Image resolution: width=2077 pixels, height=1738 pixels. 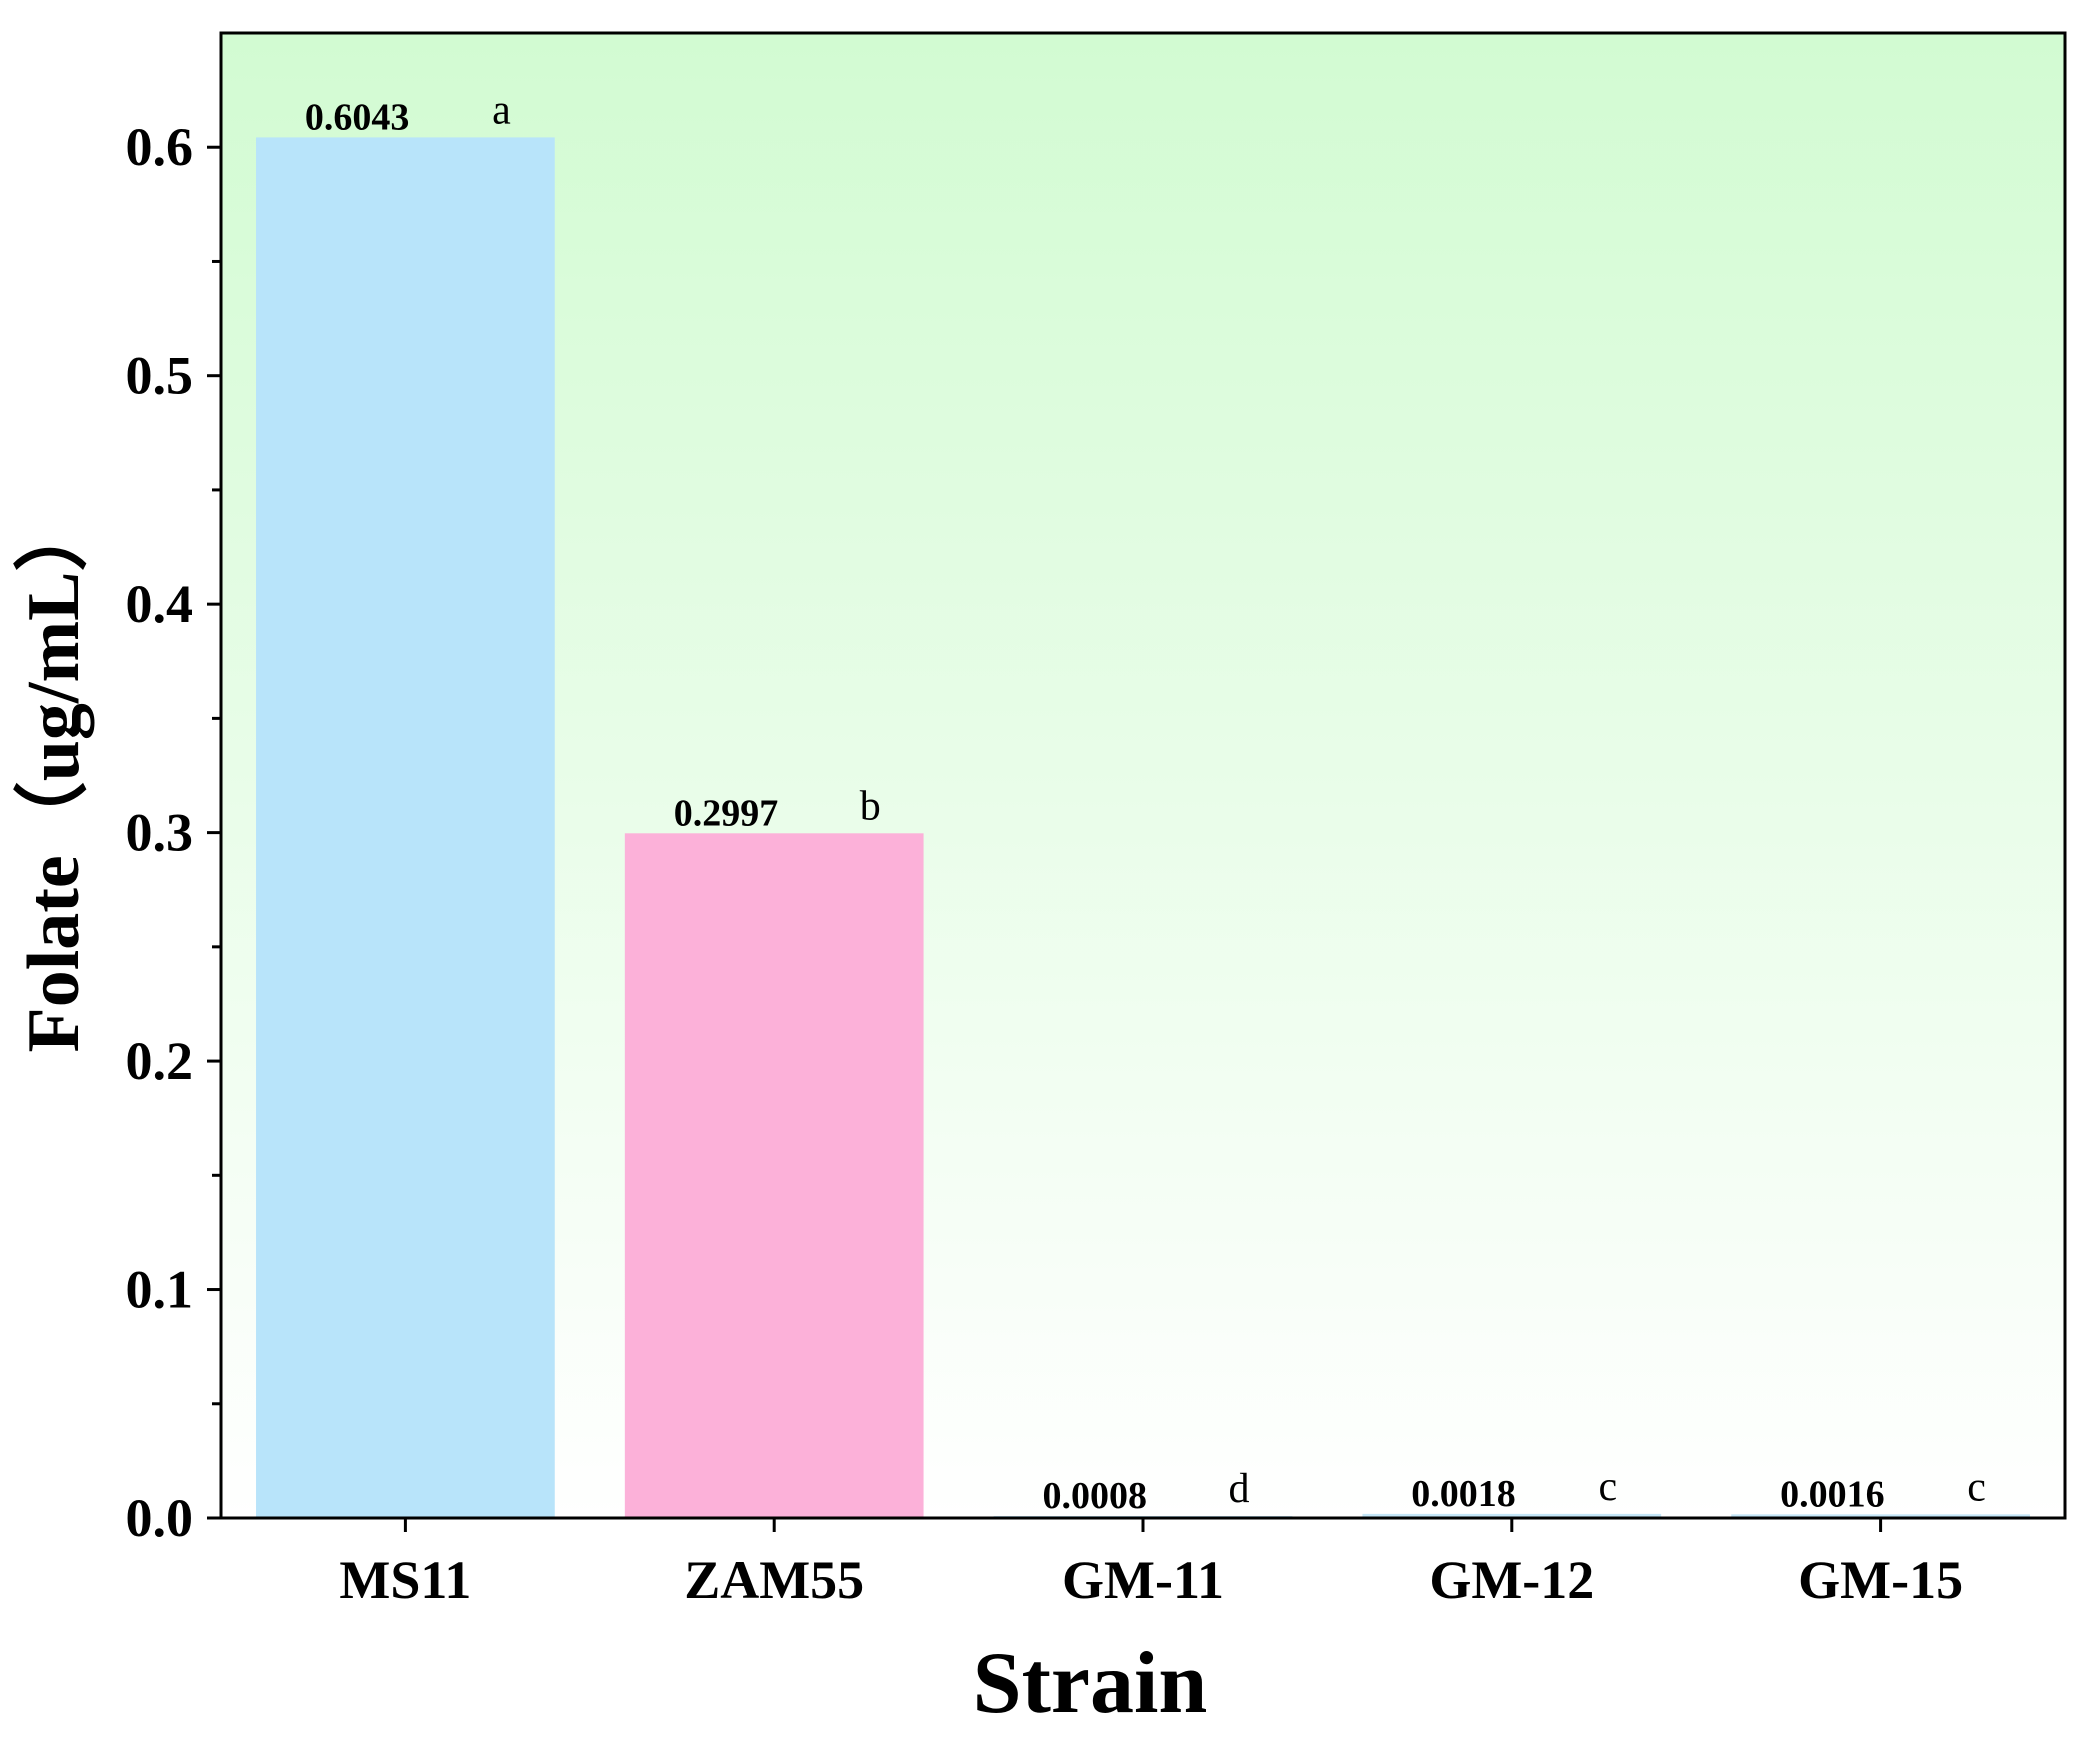 I want to click on x-tick-label-gm-11: GM-11, so click(x=1143, y=1580).